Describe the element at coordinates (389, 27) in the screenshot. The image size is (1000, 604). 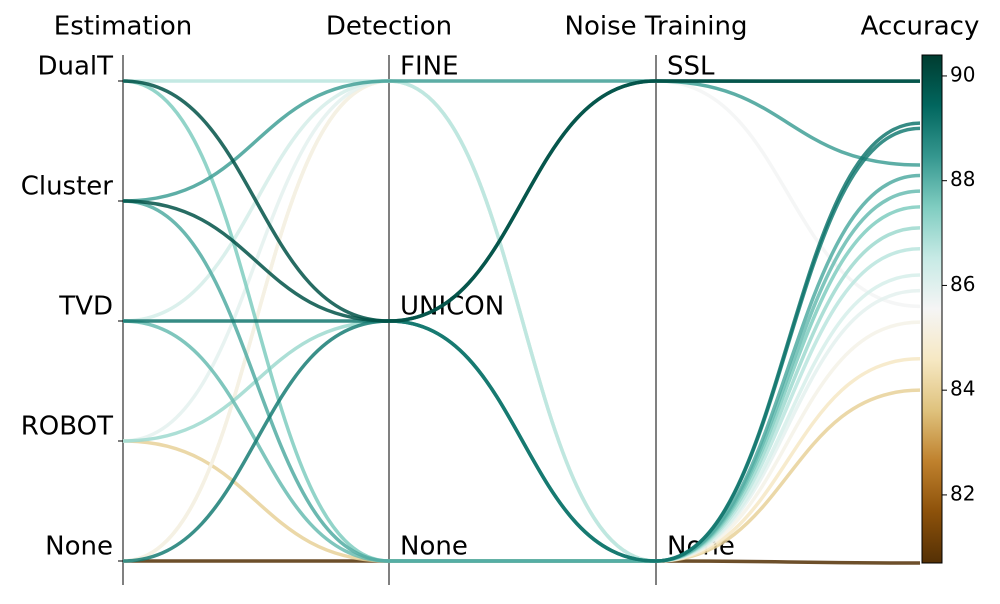
I see `axis-title: Detection` at that location.